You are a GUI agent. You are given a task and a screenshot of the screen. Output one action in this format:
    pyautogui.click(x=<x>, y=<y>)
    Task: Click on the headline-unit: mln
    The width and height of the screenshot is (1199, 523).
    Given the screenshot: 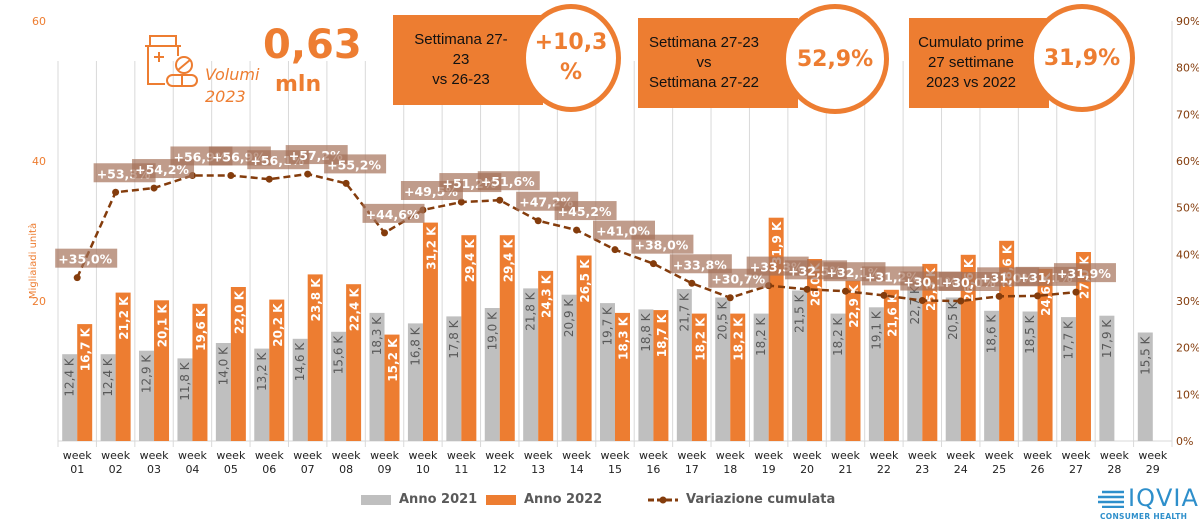 What is the action you would take?
    pyautogui.click(x=298, y=84)
    